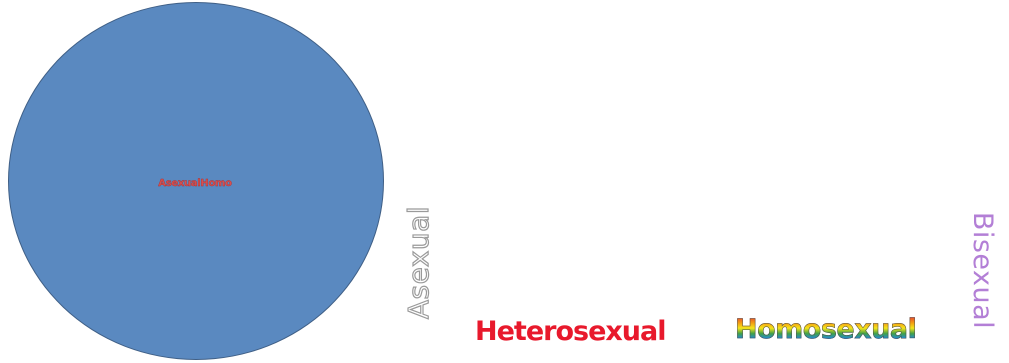 The height and width of the screenshot is (363, 1009). I want to click on asexual-label: Asexual, so click(419, 262).